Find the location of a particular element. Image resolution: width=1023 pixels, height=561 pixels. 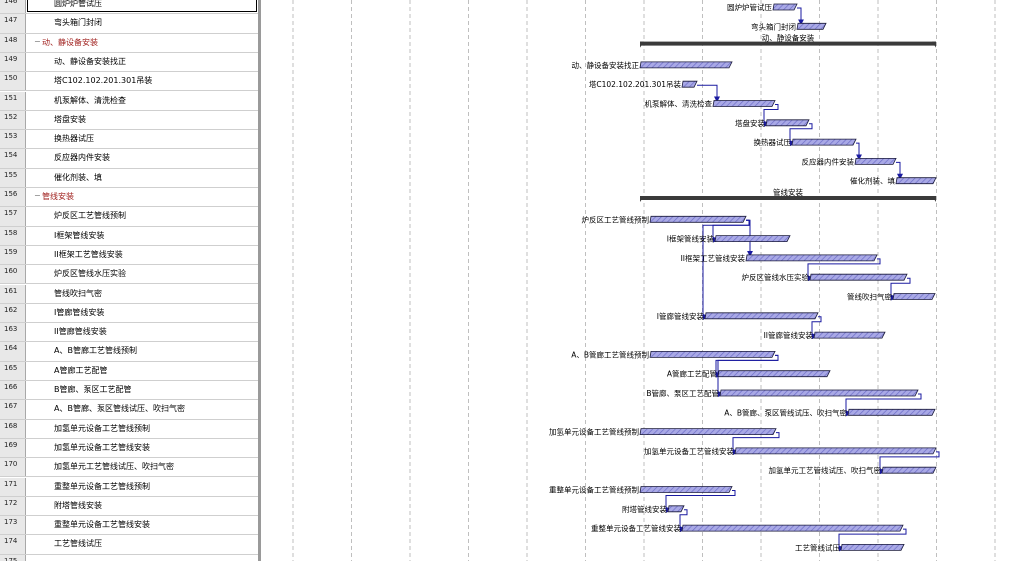

row-number: 167 is located at coordinates (13, 409).